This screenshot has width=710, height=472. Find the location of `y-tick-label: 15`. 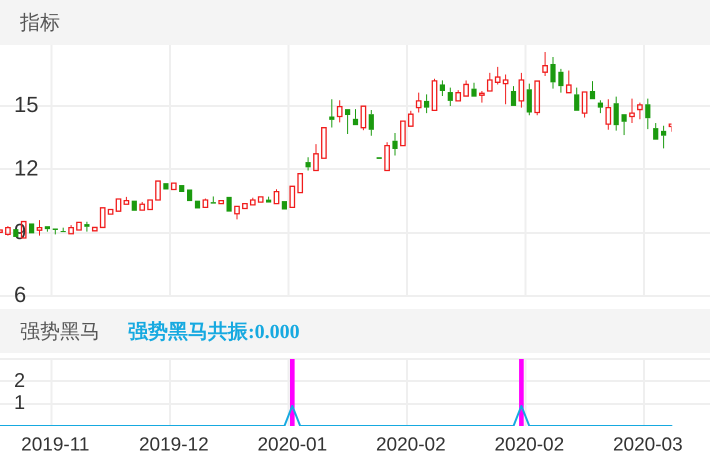

y-tick-label: 15 is located at coordinates (26, 105).